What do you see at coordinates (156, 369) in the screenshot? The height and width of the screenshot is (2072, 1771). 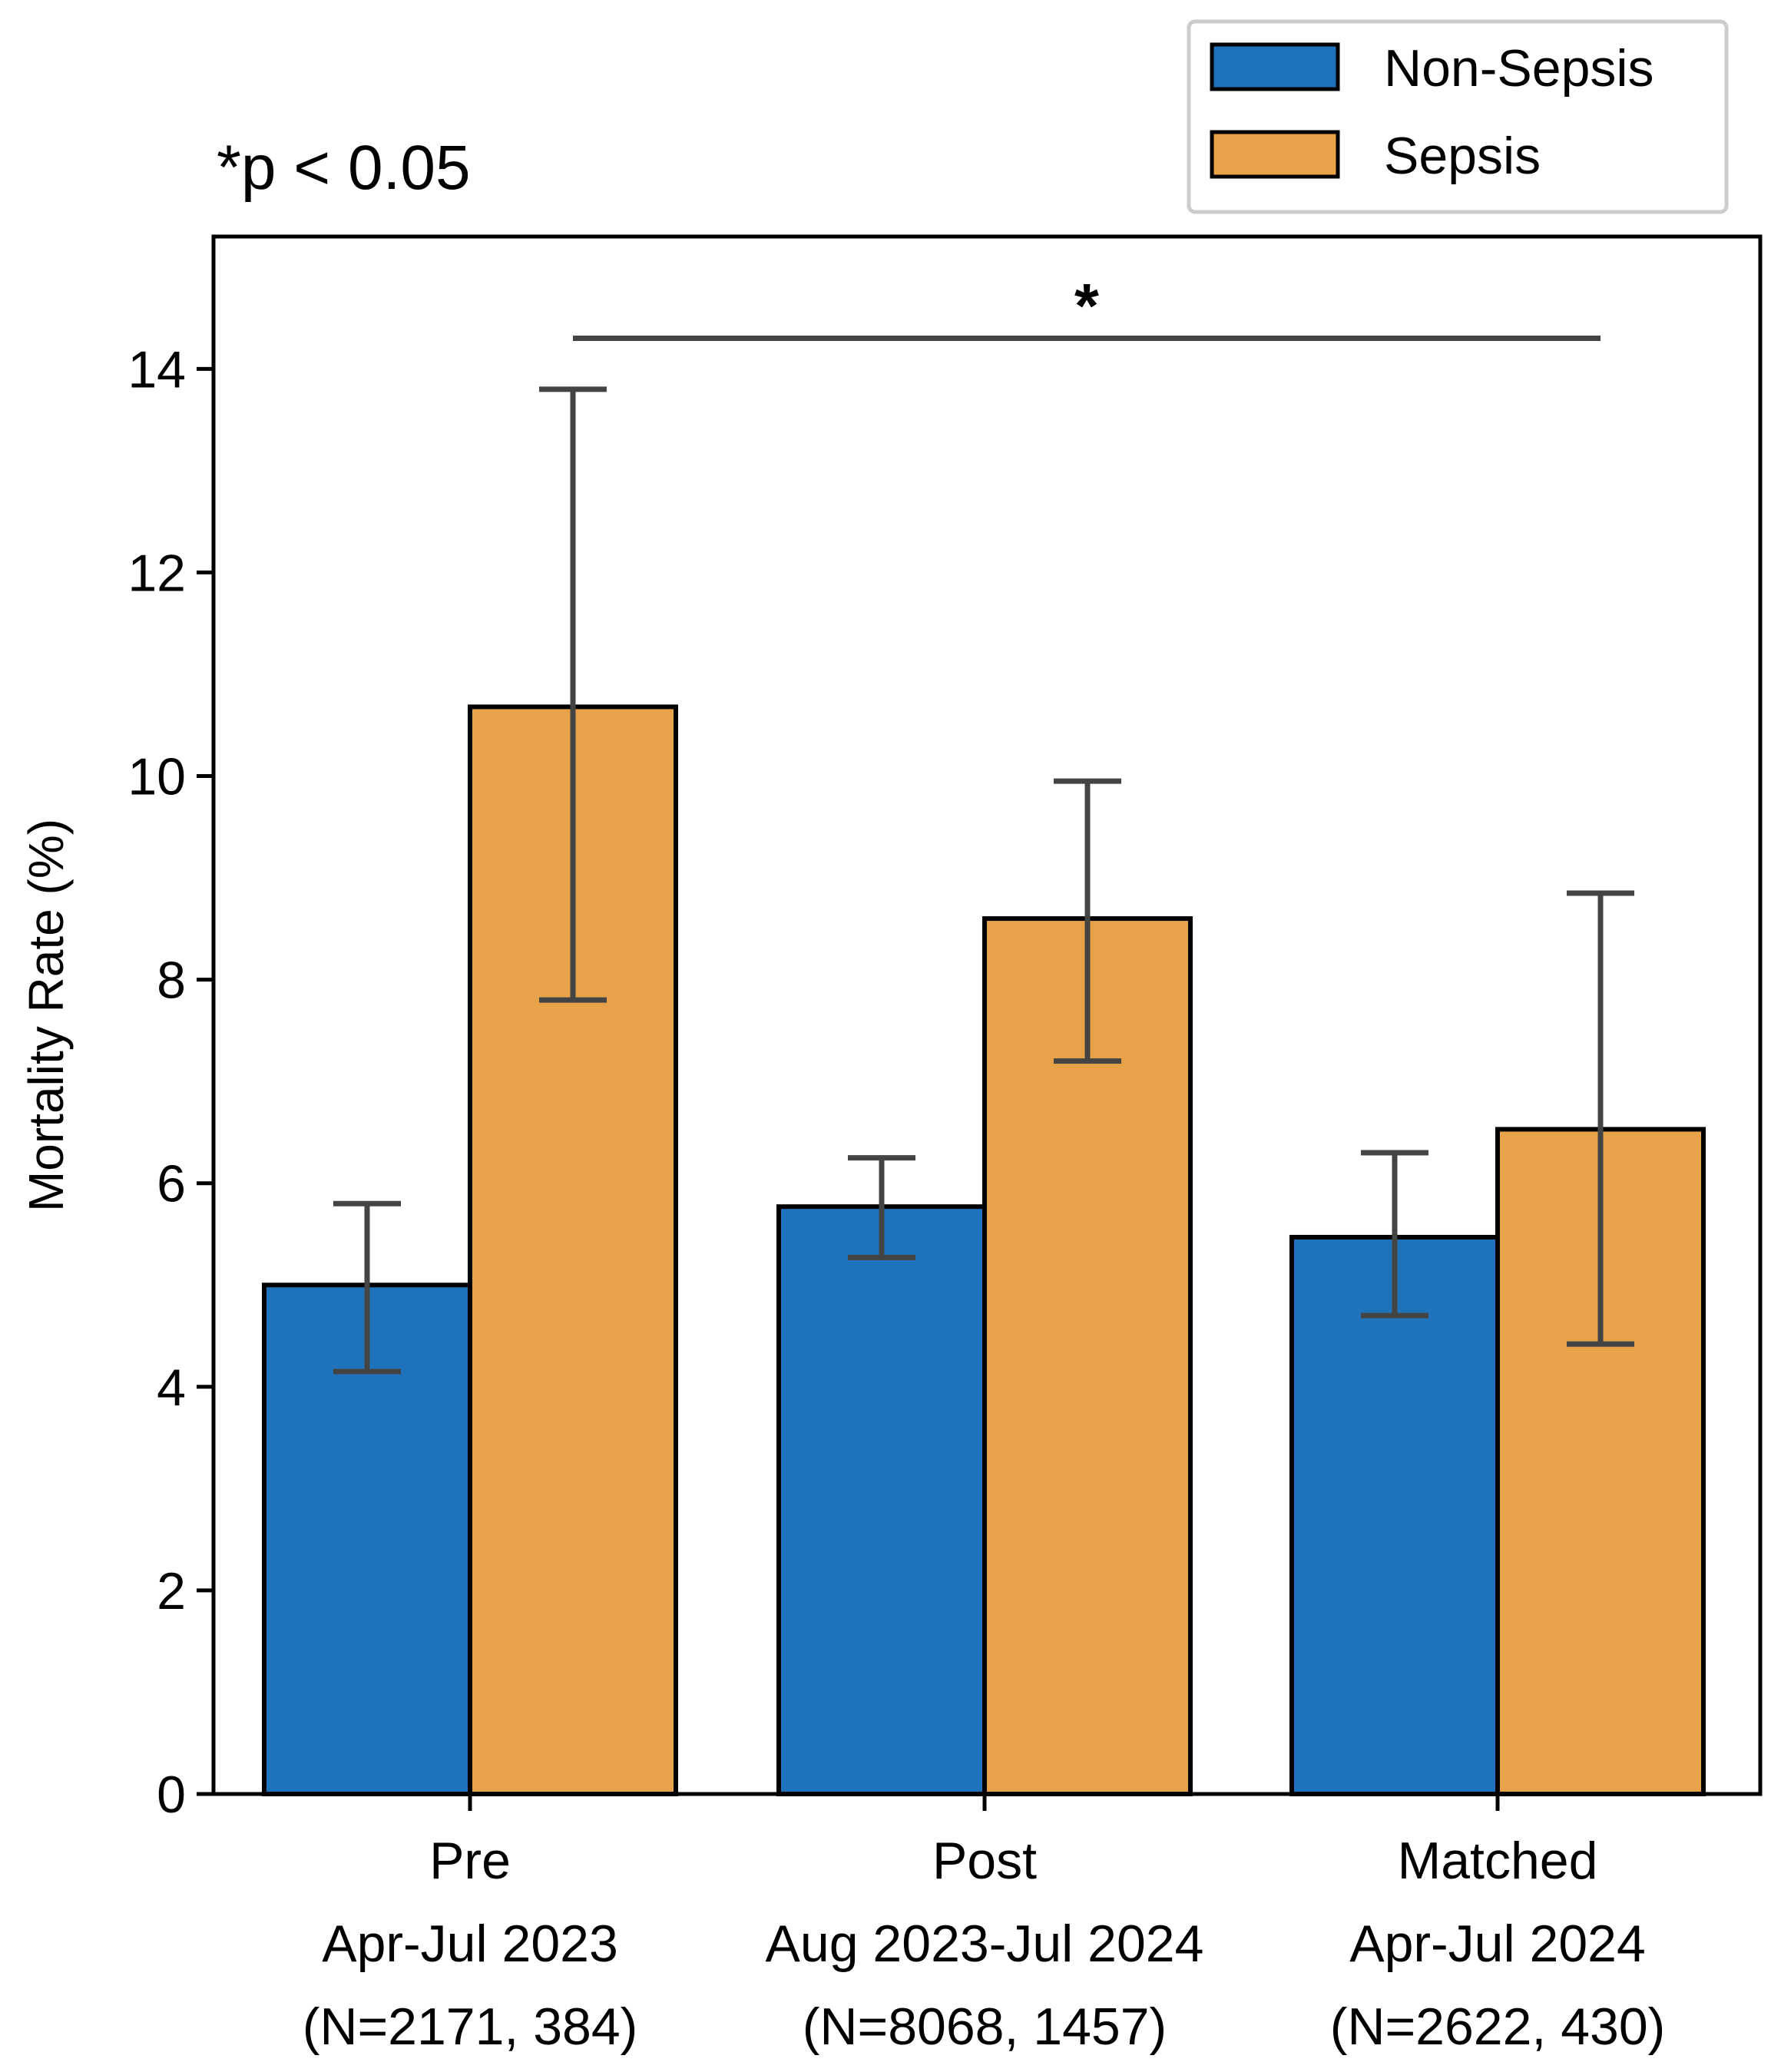 I see `y-tick-label: 14` at bounding box center [156, 369].